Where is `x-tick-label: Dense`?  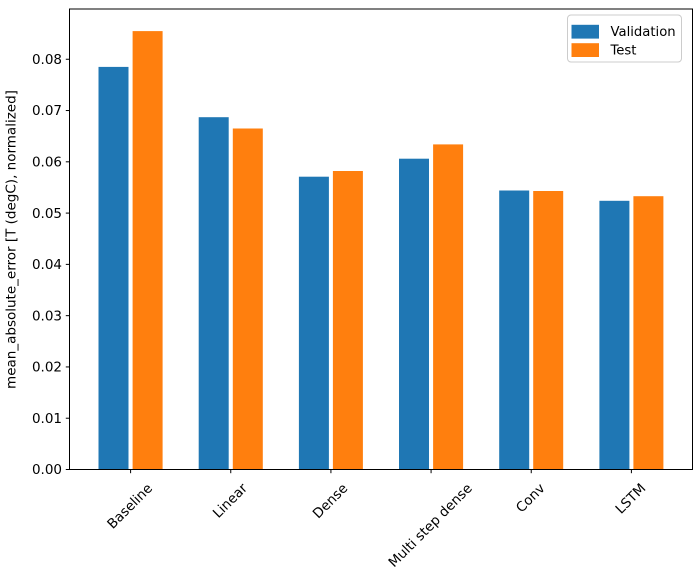
x-tick-label: Dense is located at coordinates (330, 501).